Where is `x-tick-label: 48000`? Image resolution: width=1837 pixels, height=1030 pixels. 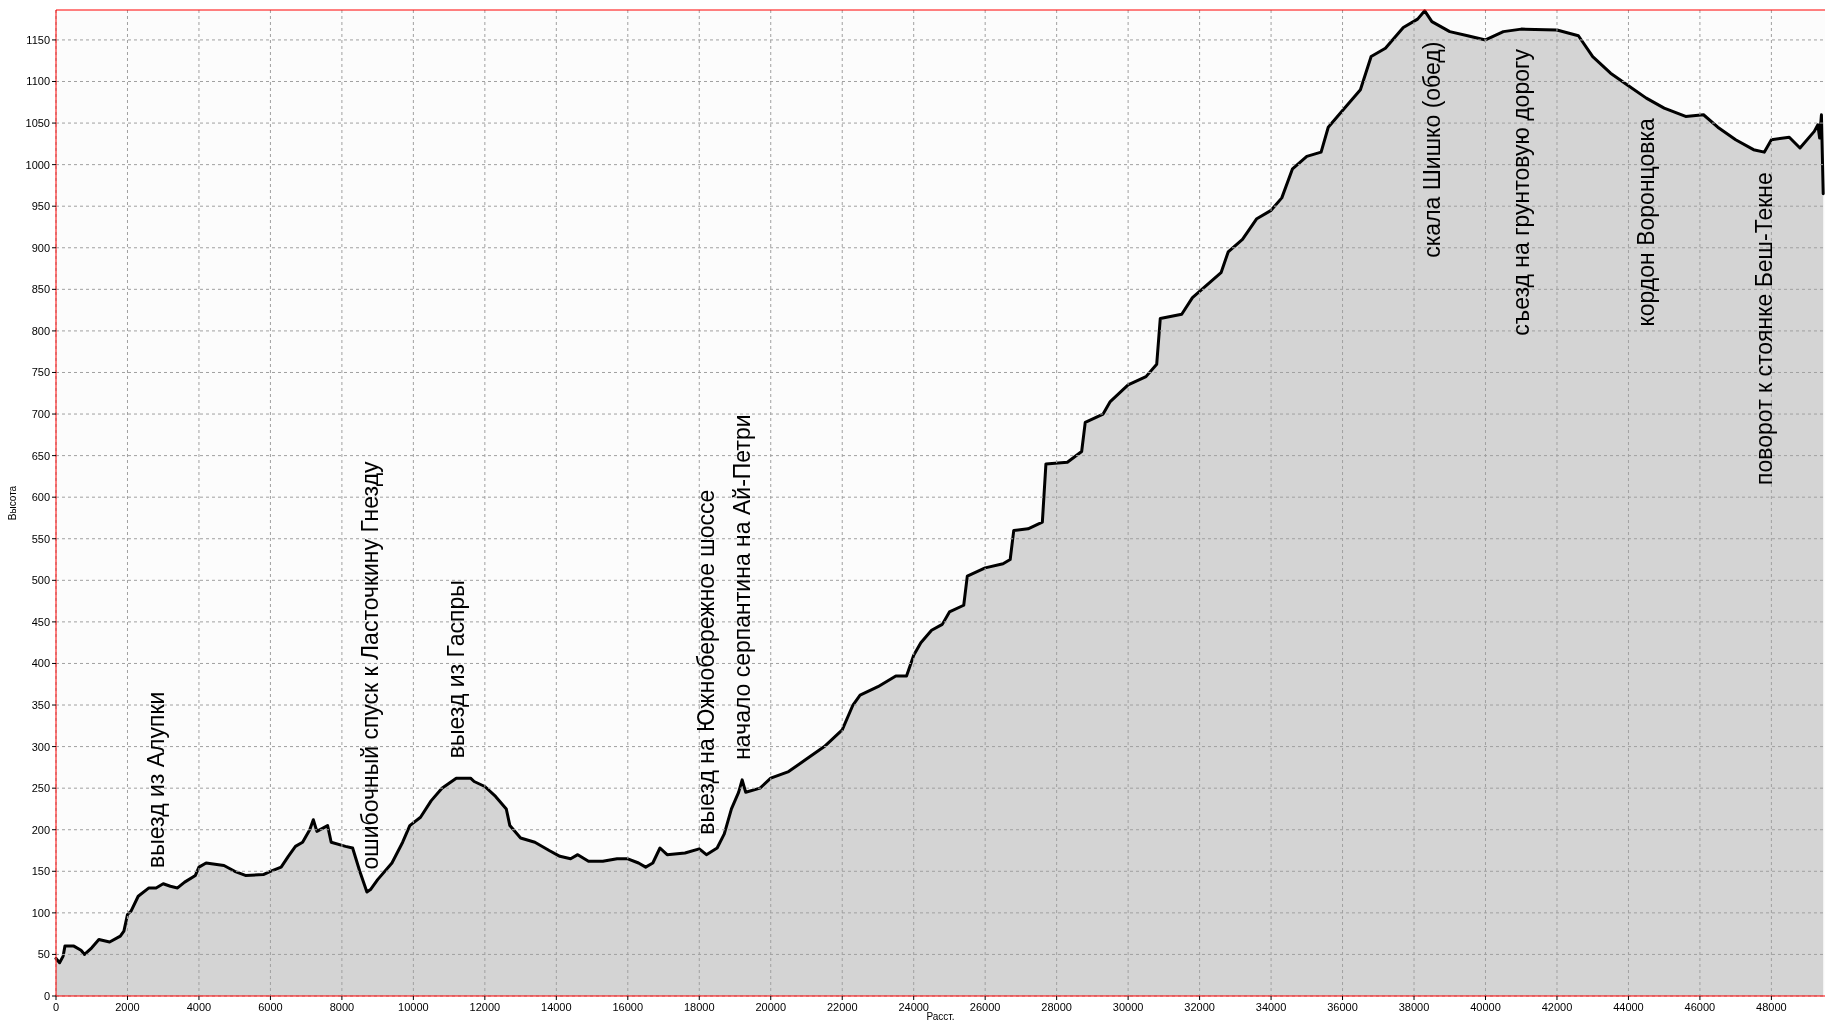
x-tick-label: 48000 is located at coordinates (1771, 1007).